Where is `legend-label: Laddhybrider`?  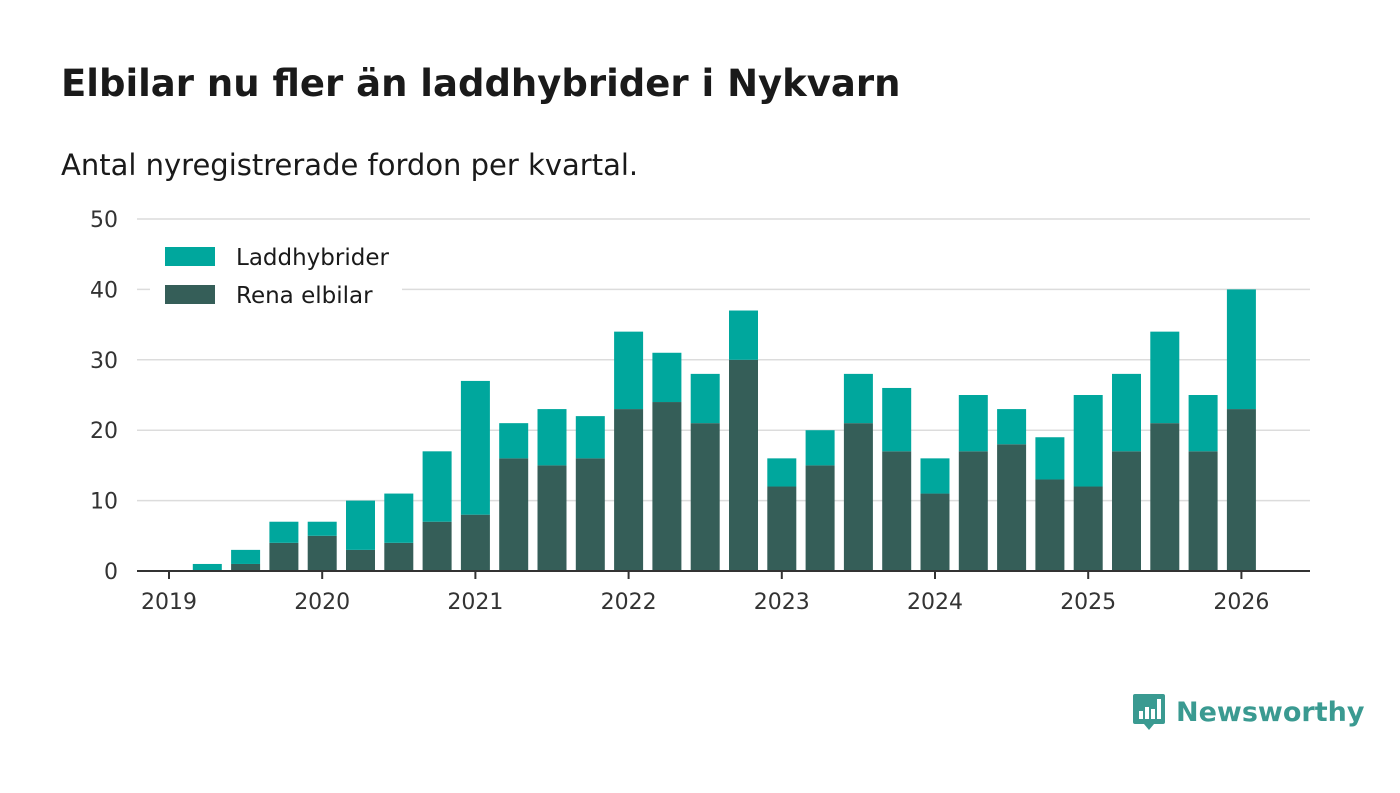
legend-label: Laddhybrider is located at coordinates (312, 258).